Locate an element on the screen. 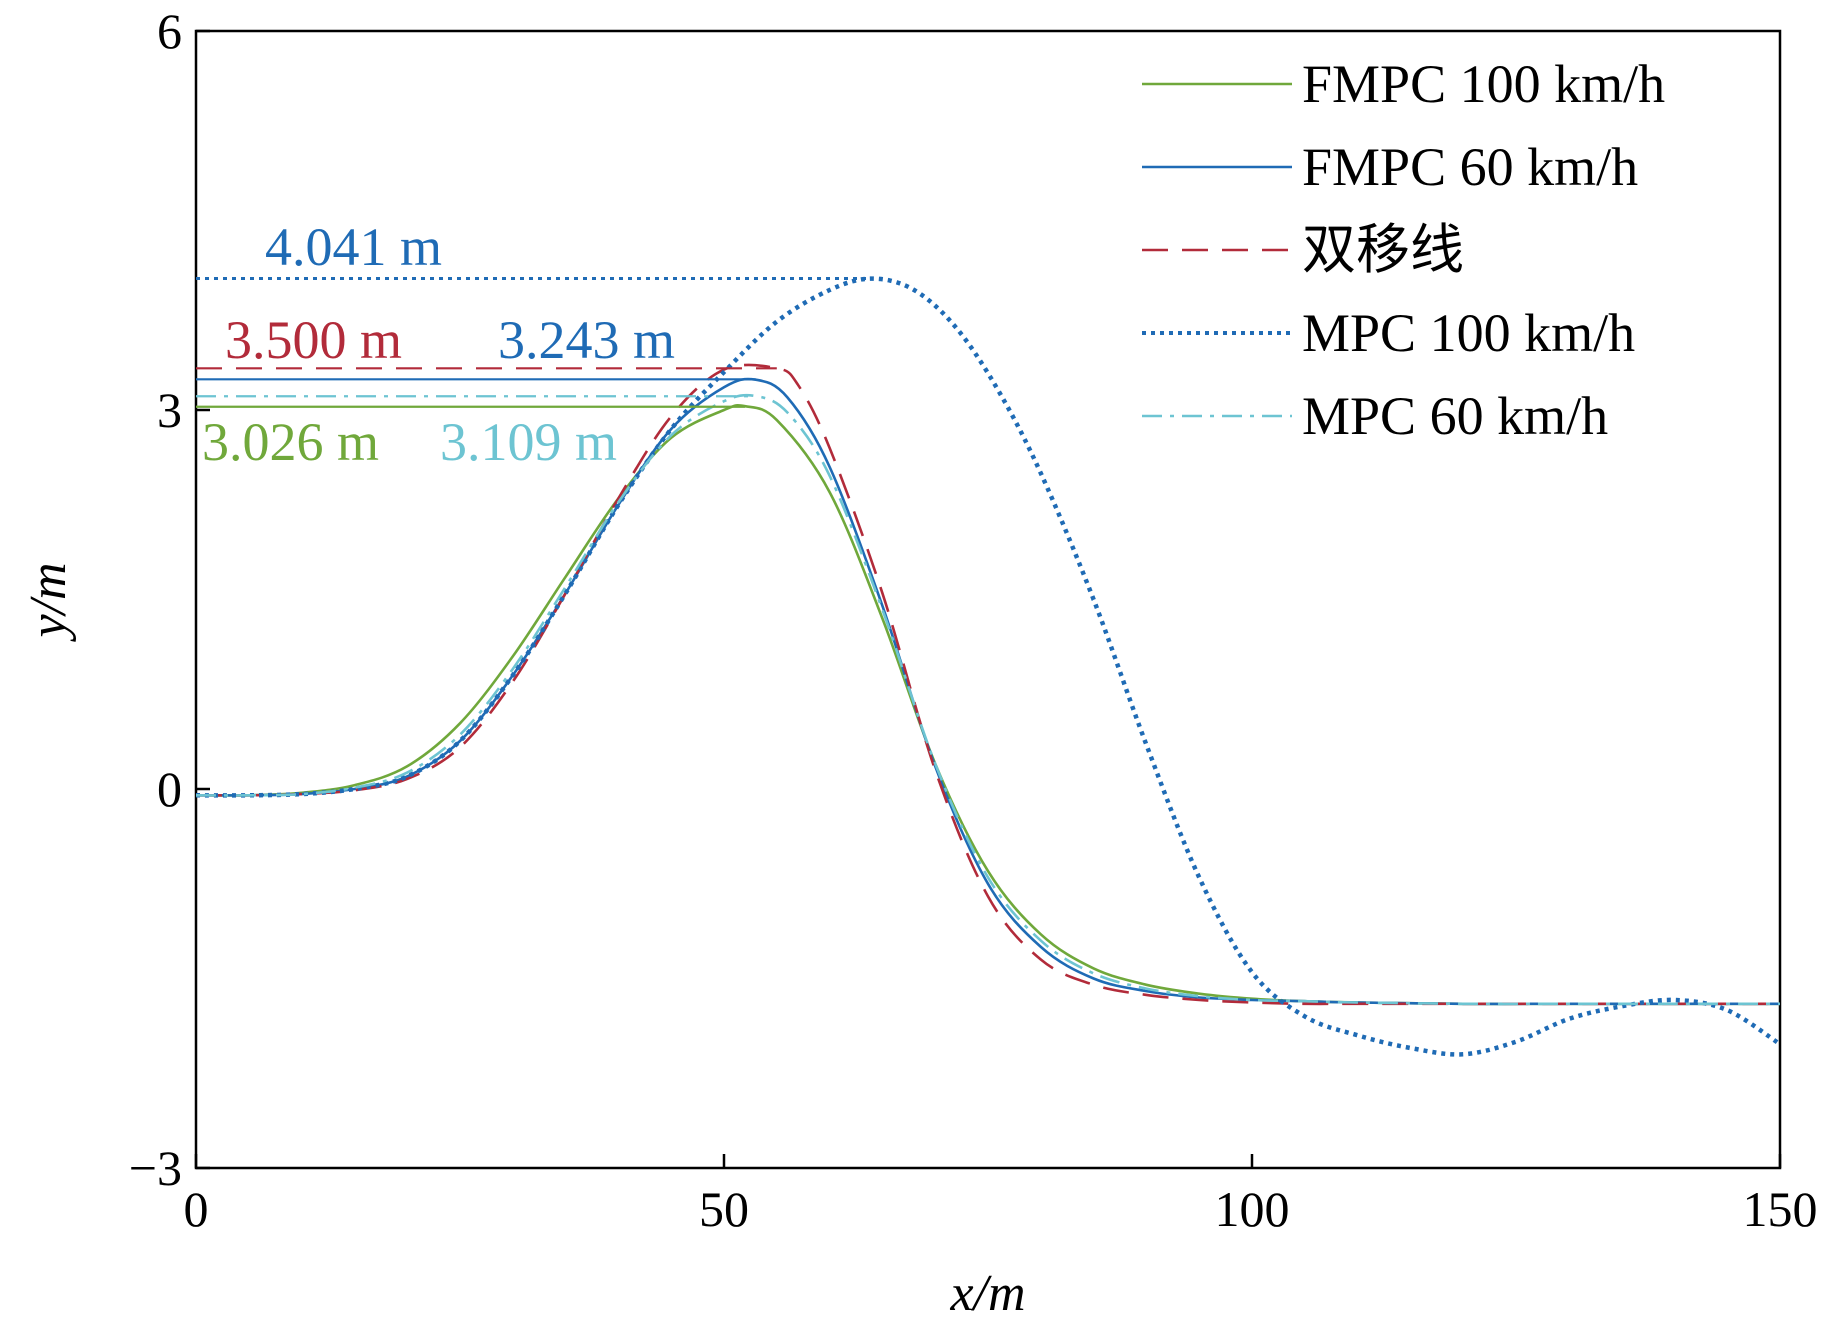 The width and height of the screenshot is (1830, 1328). x-tick-label: 150 is located at coordinates (1780, 1209).